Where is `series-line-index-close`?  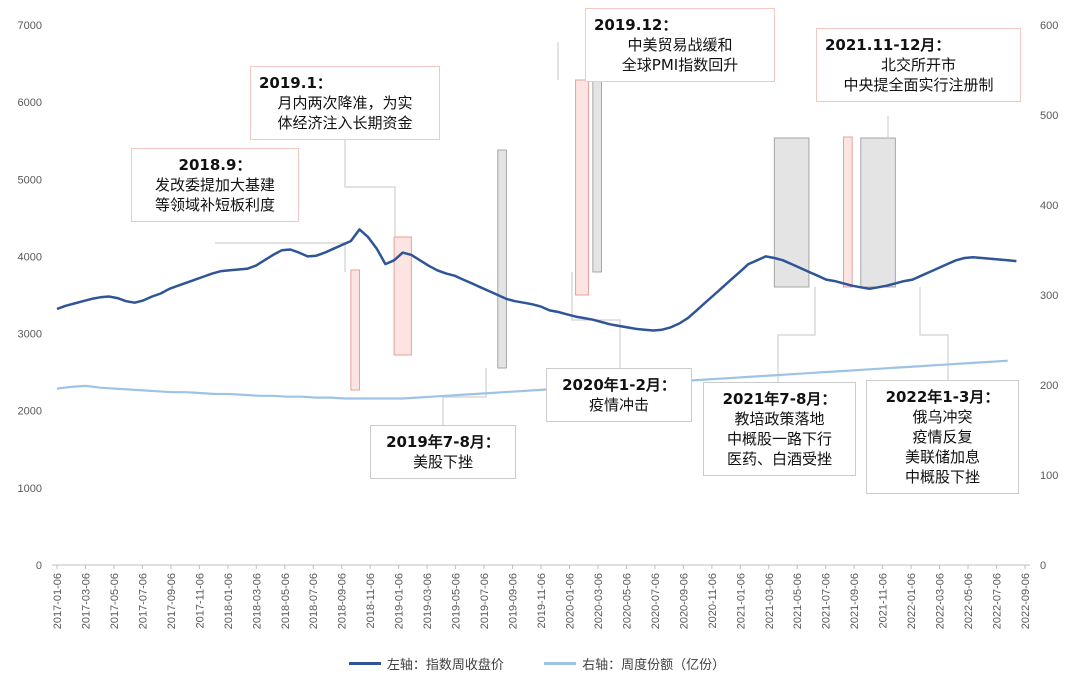 series-line-index-close is located at coordinates (536, 280).